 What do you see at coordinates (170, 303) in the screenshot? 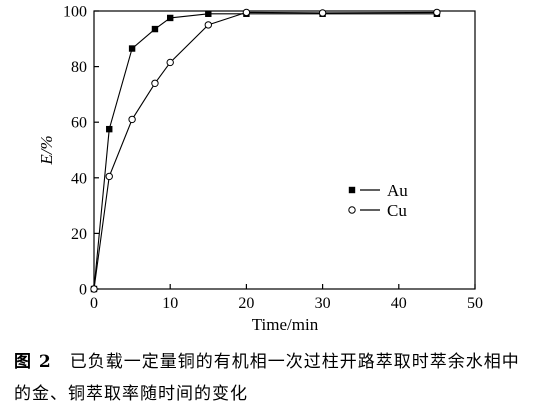
I see `x-tick-label: 10` at bounding box center [170, 303].